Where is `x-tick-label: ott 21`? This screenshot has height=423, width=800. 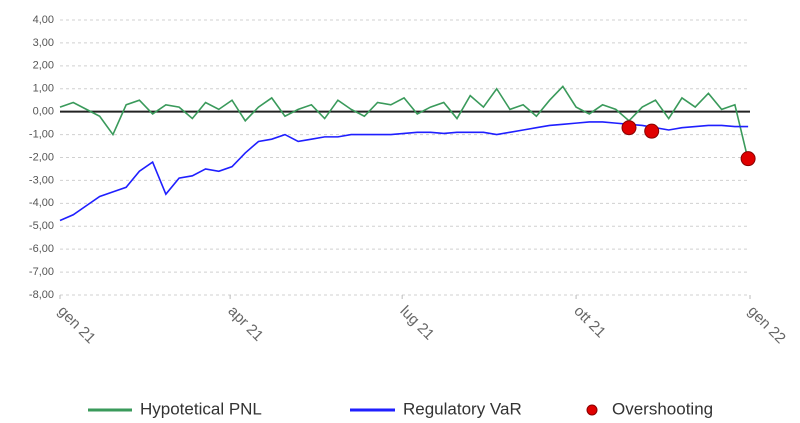 x-tick-label: ott 21 is located at coordinates (589, 322).